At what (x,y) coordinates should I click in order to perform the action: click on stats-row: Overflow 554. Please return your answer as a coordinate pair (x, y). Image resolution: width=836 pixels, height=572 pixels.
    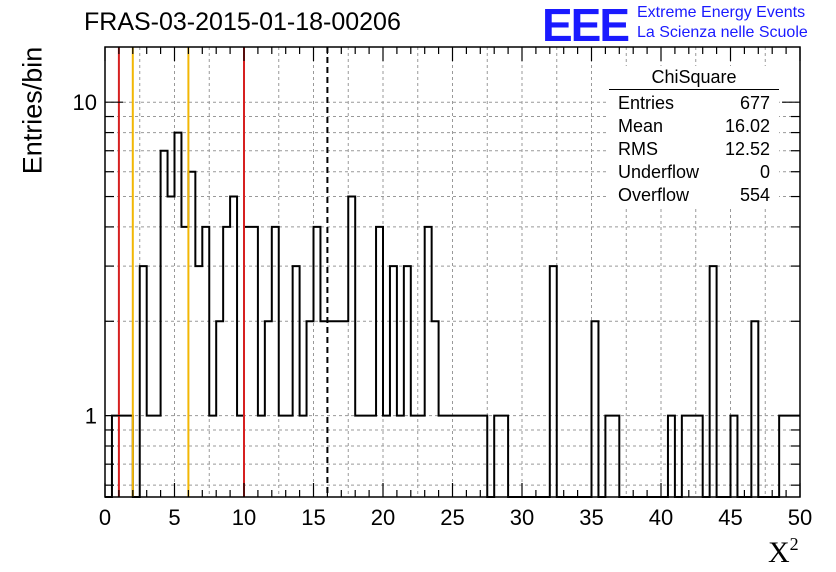
    Looking at the image, I should click on (694, 195).